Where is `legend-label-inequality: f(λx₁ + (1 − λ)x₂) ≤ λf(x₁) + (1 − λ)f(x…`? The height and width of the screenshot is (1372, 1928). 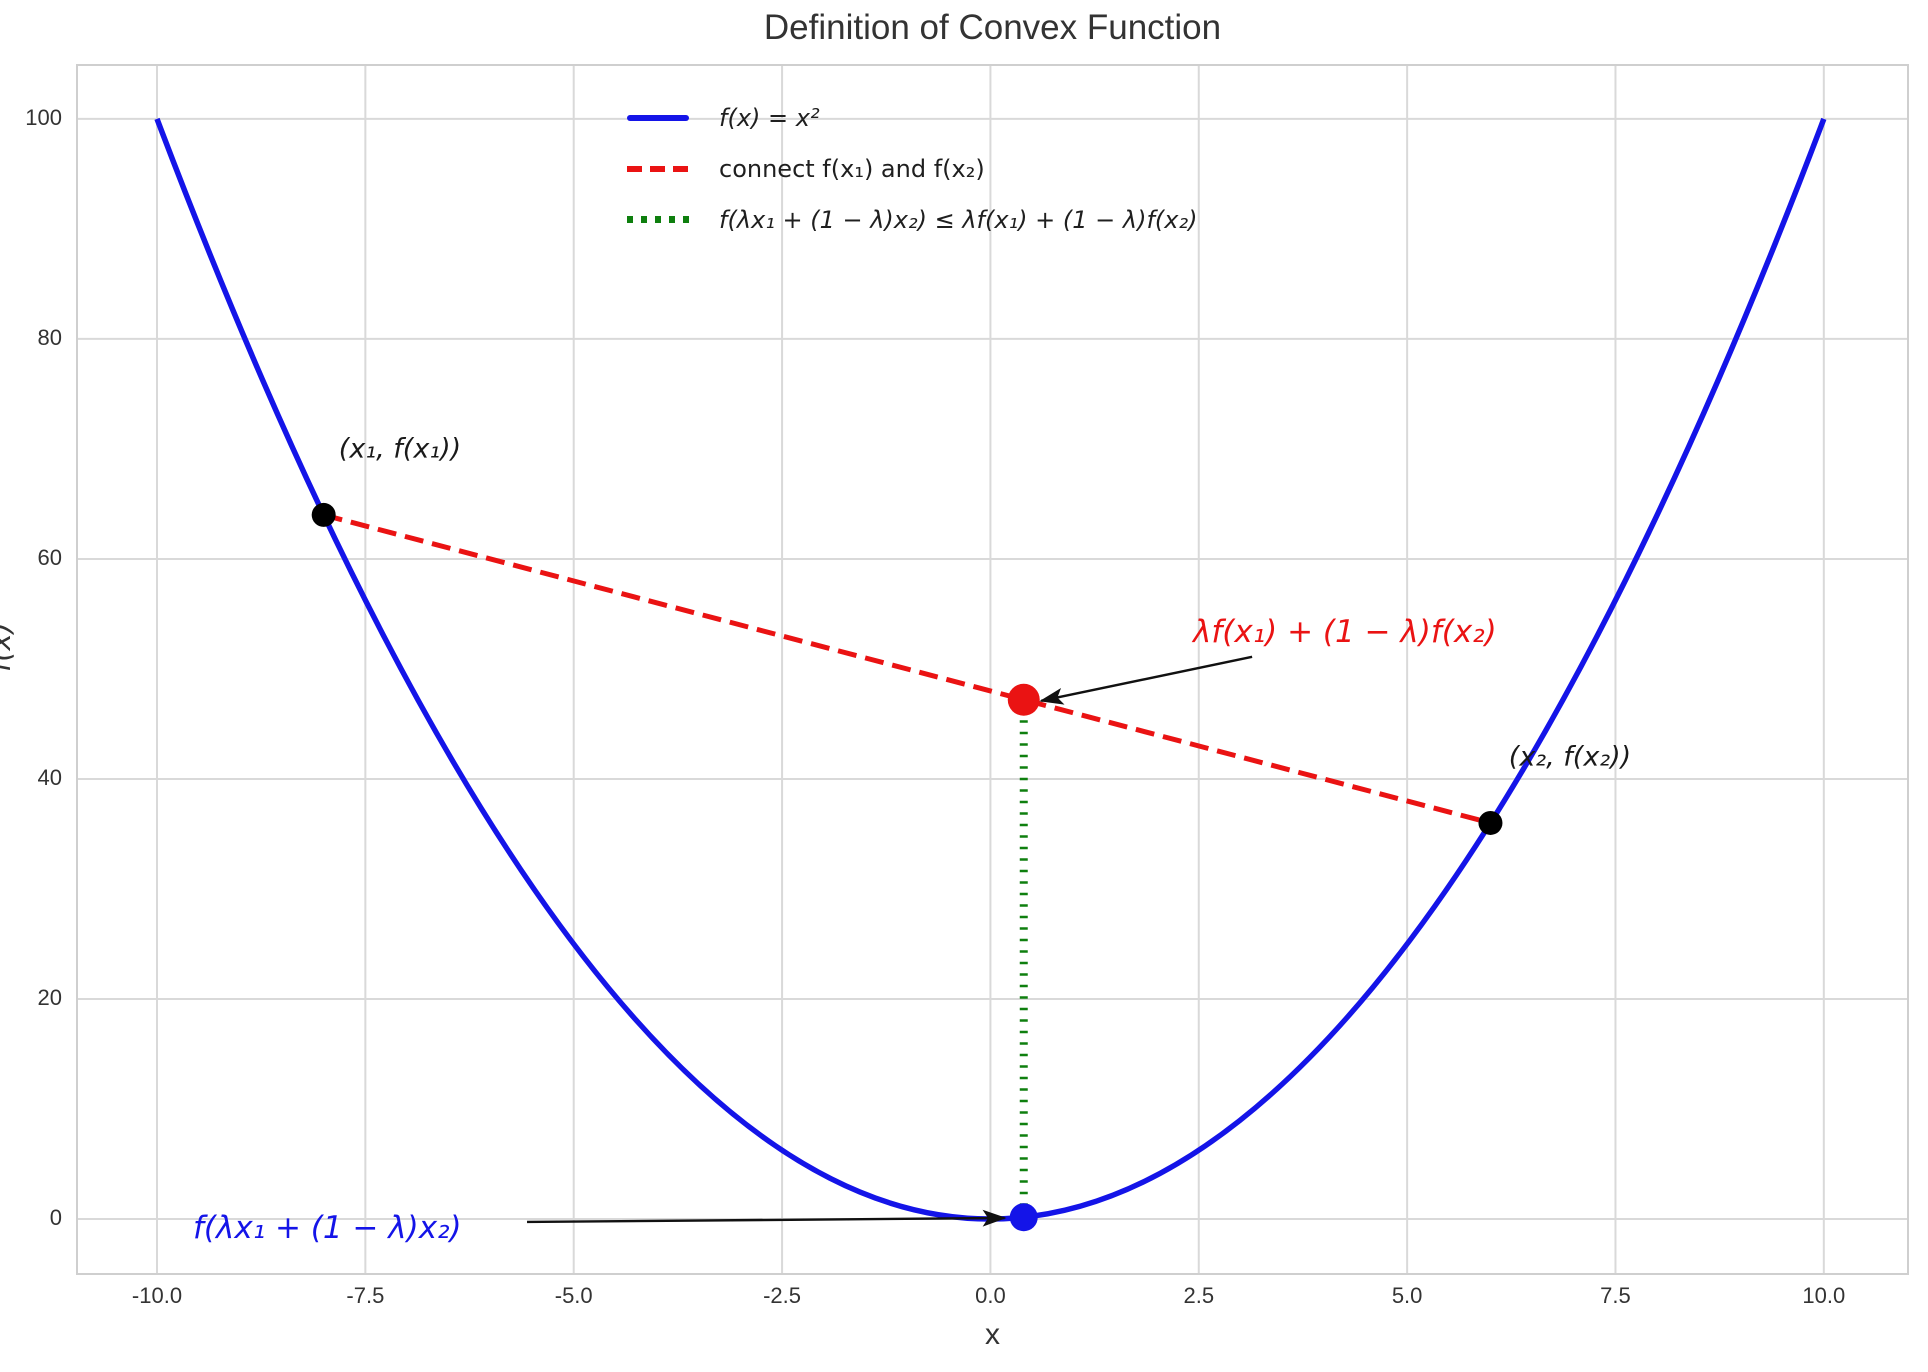 legend-label-inequality: f(λx₁ + (1 − λ)x₂) ≤ λf(x₁) + (1 − λ)f(x… is located at coordinates (958, 219).